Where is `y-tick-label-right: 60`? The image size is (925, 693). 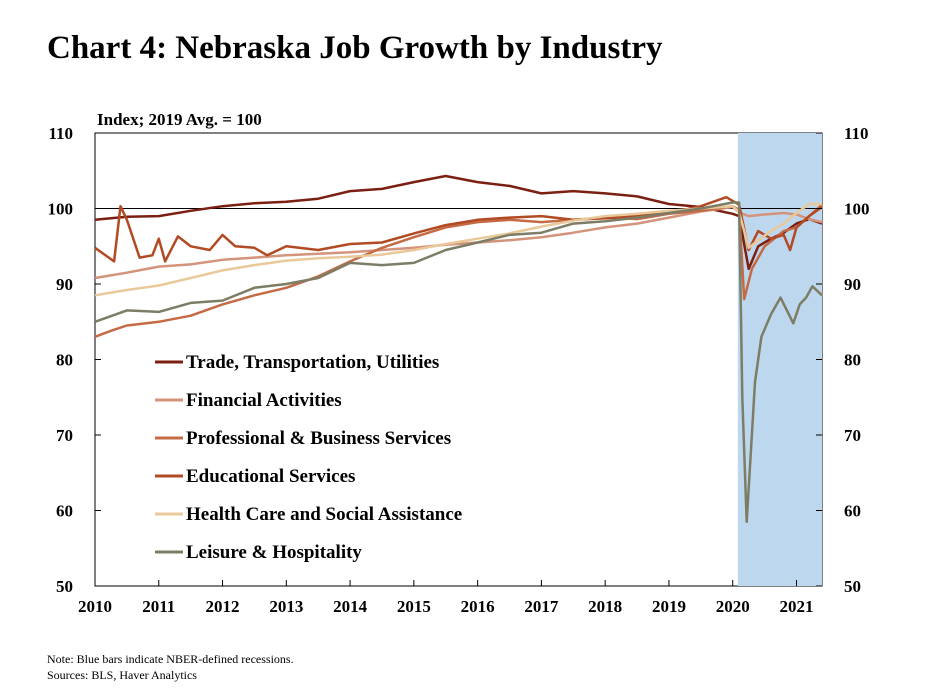 y-tick-label-right: 60 is located at coordinates (852, 511).